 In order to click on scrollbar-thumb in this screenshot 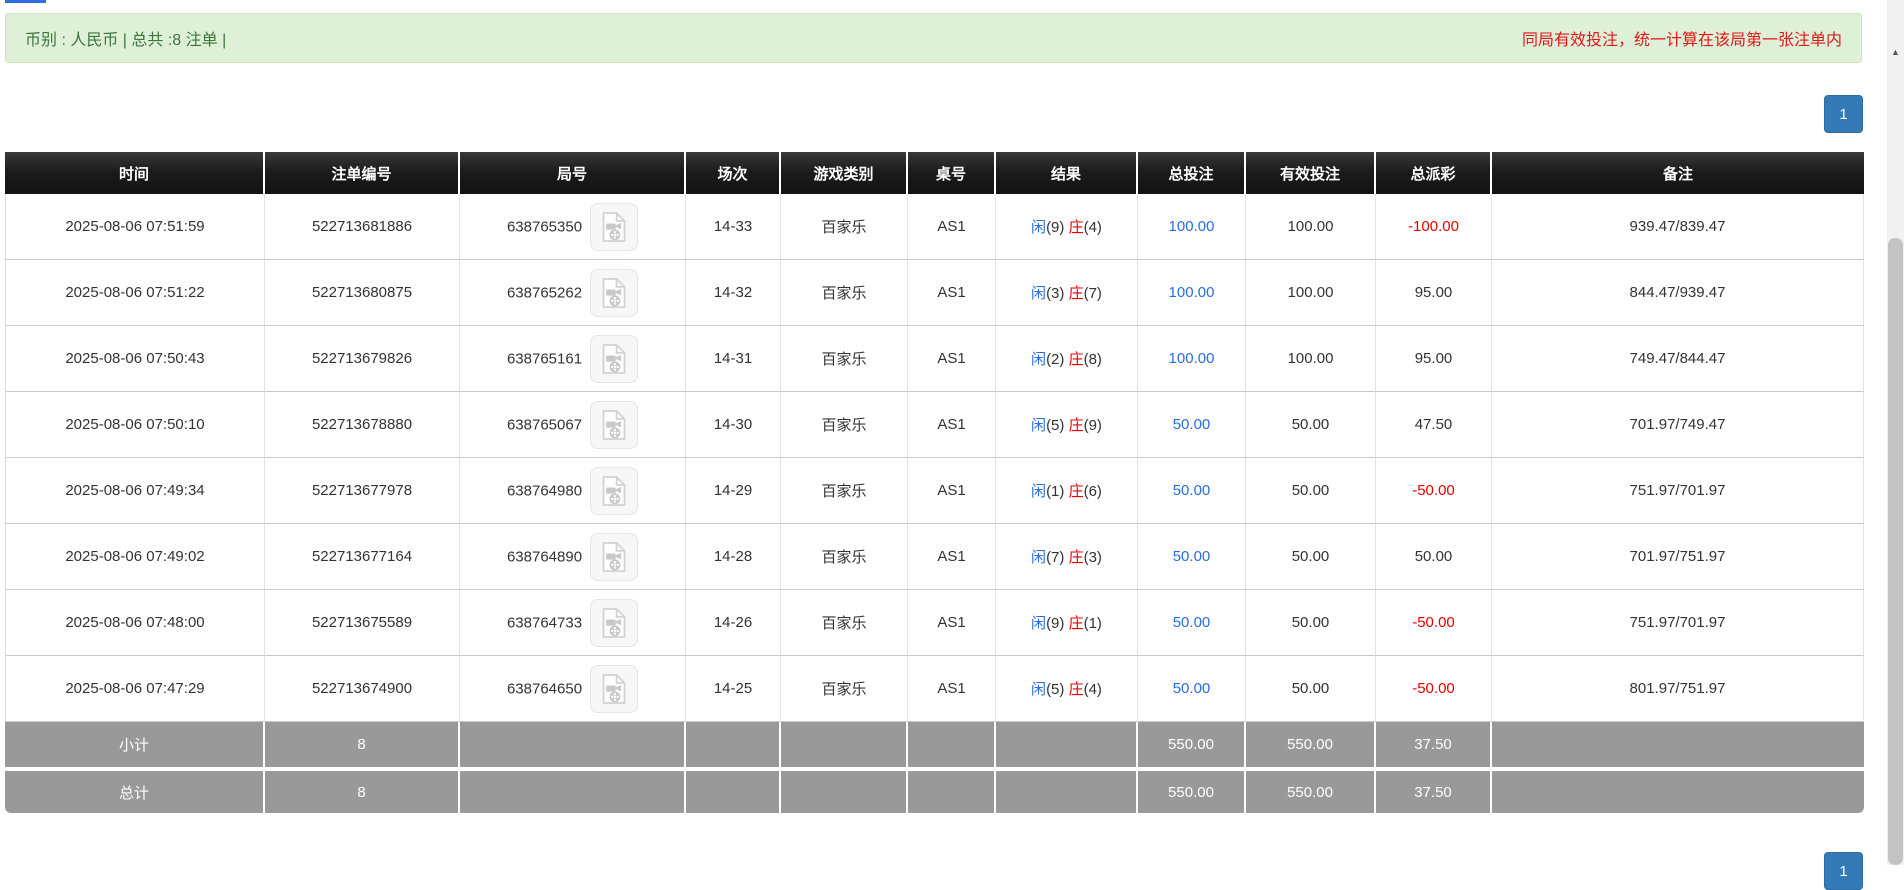, I will do `click(1895, 551)`.